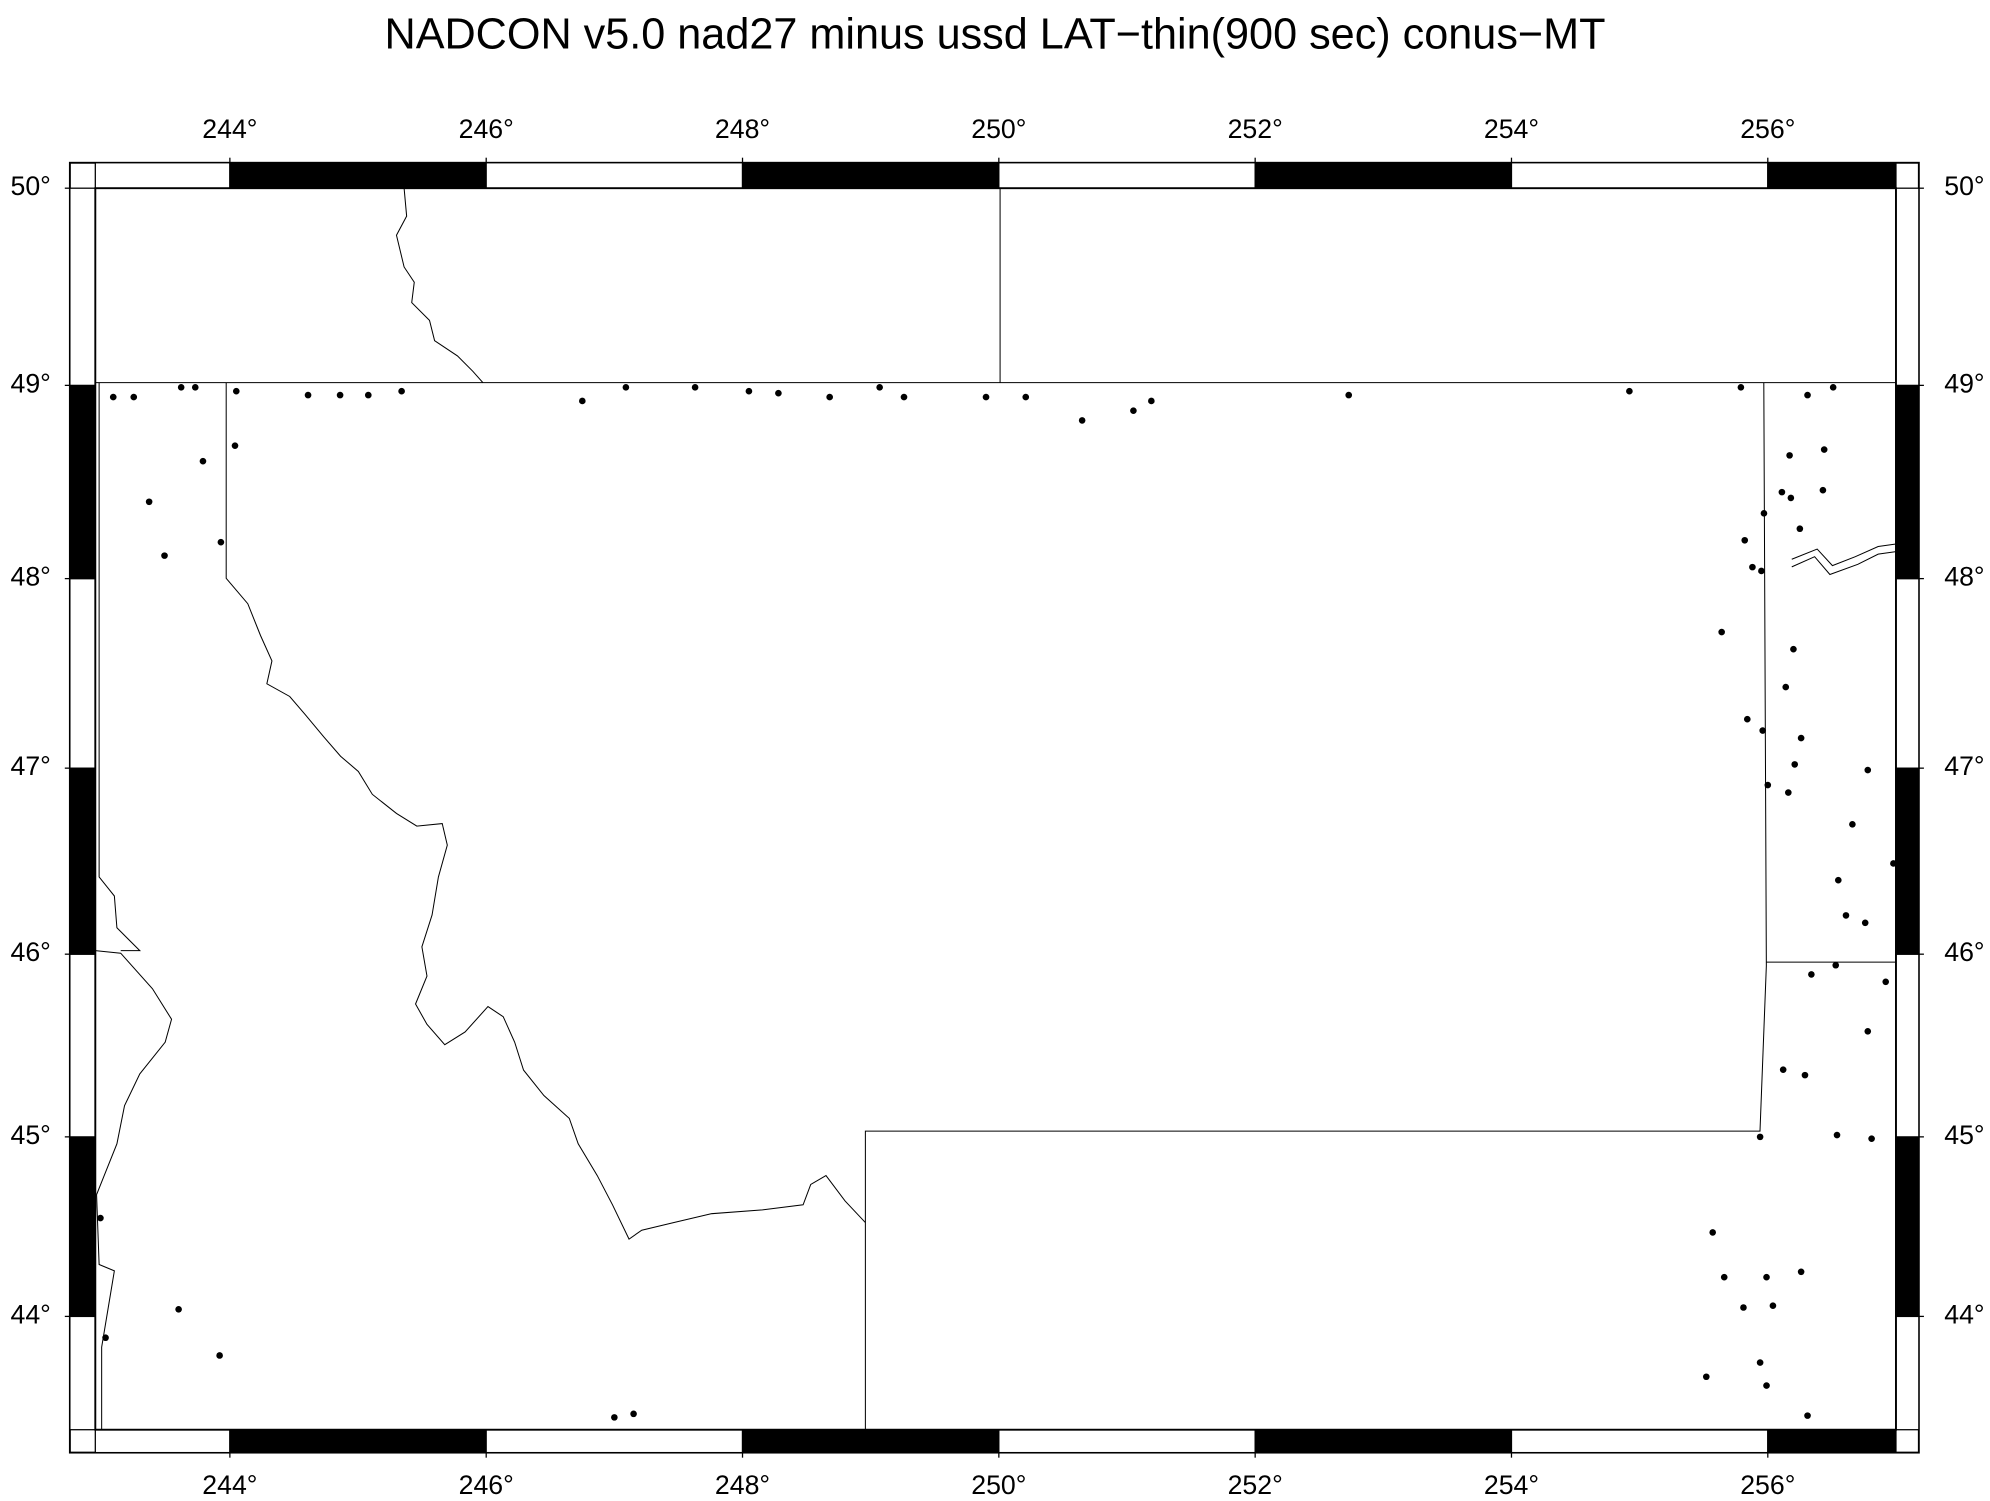 The image size is (1990, 1501). I want to click on x-tick-label: 248°, so click(742, 1485).